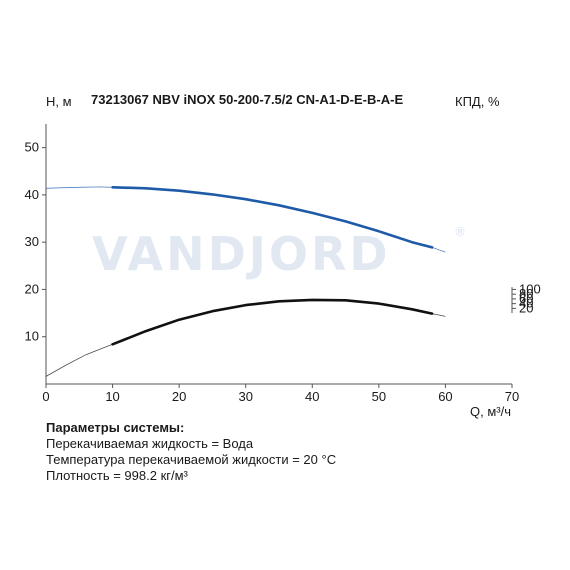 The width and height of the screenshot is (570, 570). Describe the element at coordinates (439, 315) in the screenshot. I see `efficiency-curve-extension-end` at that location.